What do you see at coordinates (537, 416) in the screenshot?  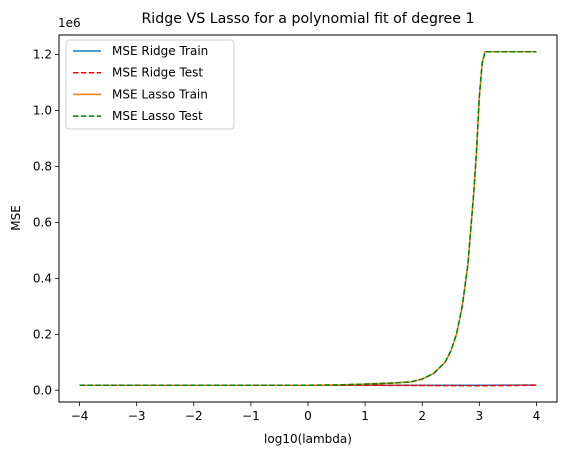 I see `x-tick-label: 4` at bounding box center [537, 416].